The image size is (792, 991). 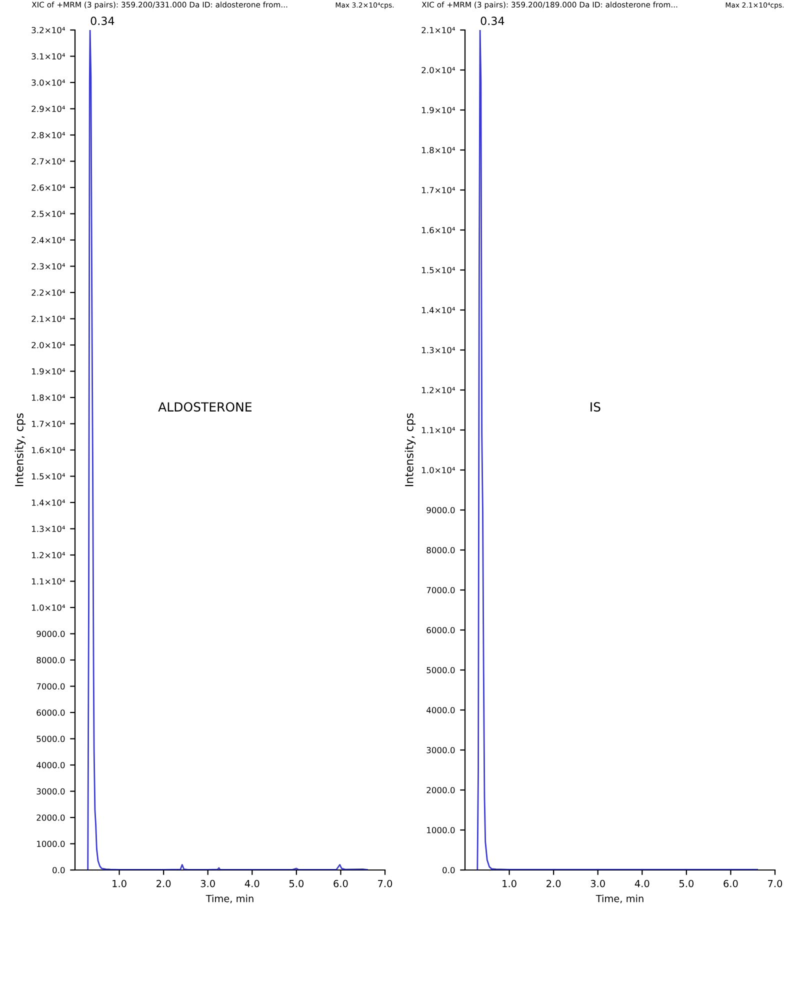 What do you see at coordinates (49, 56) in the screenshot?
I see `y-tick-label: 3.1×10⁴` at bounding box center [49, 56].